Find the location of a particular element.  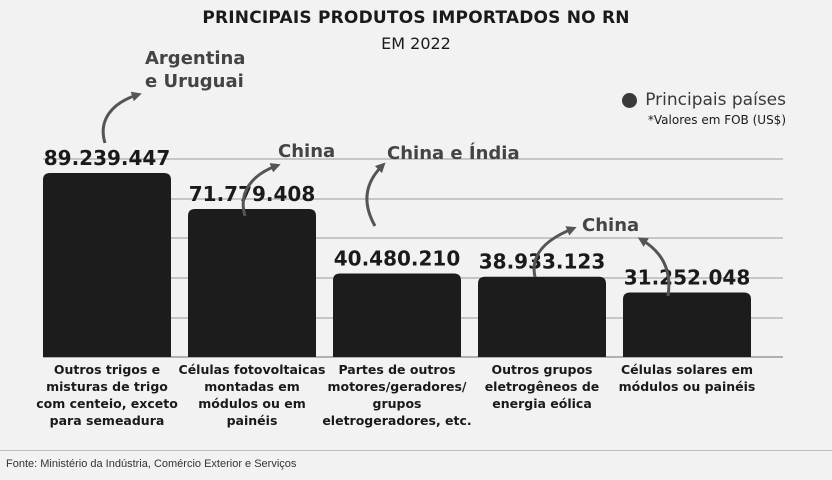

category-label: eletrogêneos de is located at coordinates (542, 386).